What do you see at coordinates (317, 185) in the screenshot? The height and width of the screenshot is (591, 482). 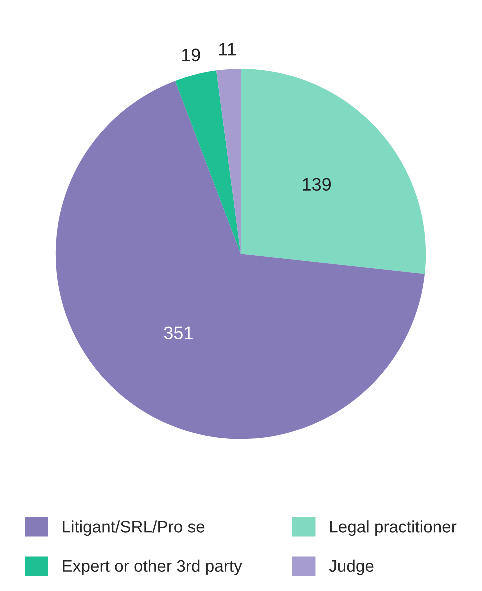 I see `data-label: 139` at bounding box center [317, 185].